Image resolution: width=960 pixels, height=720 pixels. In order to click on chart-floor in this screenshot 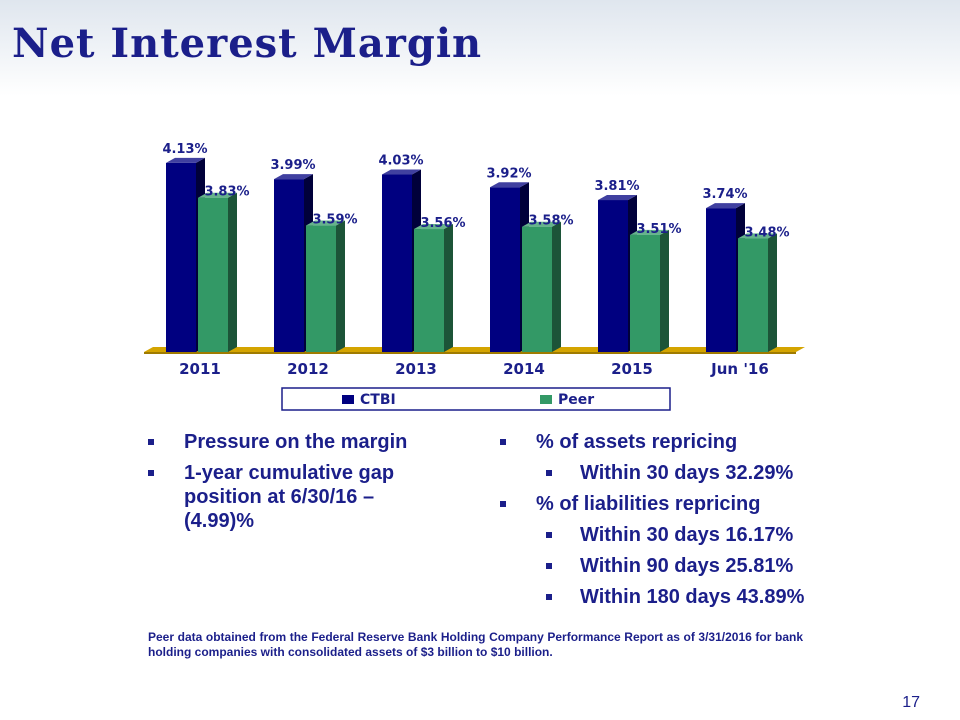, I will do `click(474, 349)`.